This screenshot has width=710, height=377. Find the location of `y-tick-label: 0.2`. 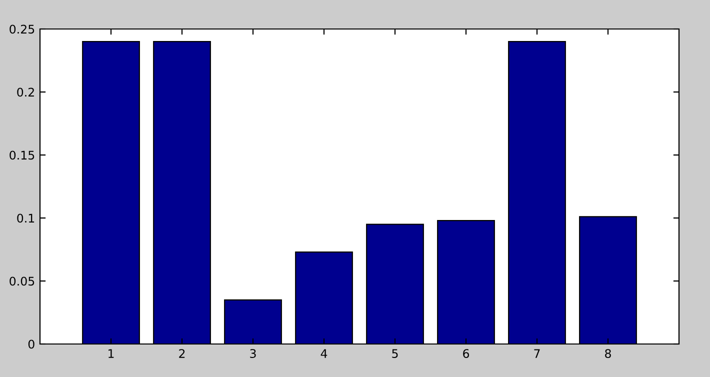

y-tick-label: 0.2 is located at coordinates (25, 92).